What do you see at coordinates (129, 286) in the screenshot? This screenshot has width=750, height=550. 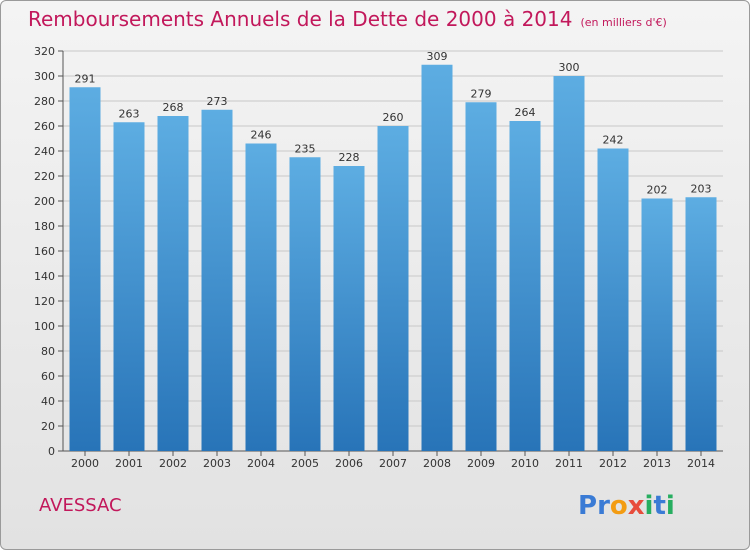 I see `bar-2001` at bounding box center [129, 286].